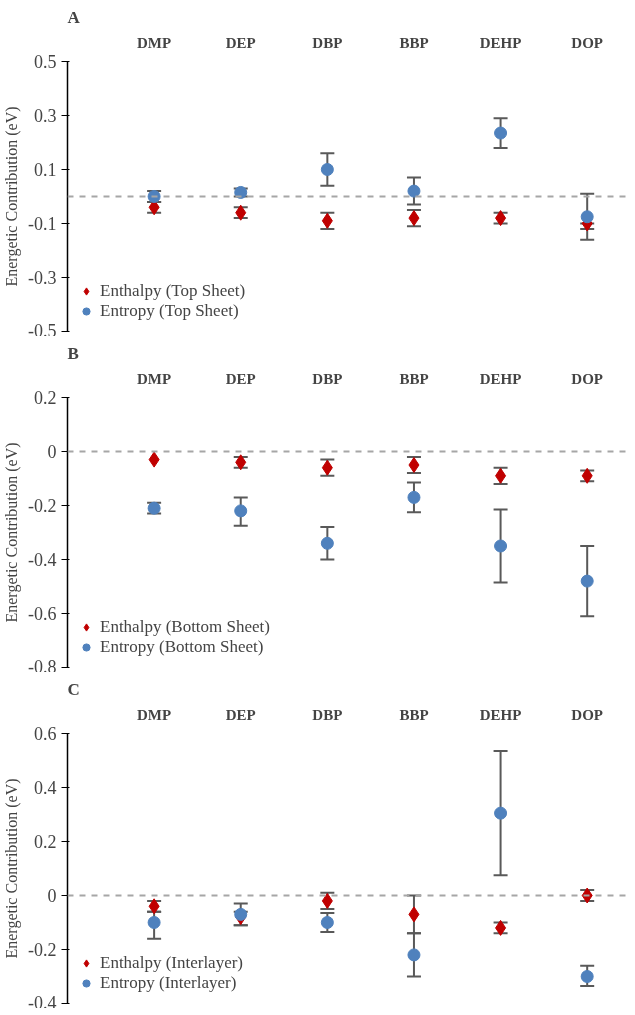 The height and width of the screenshot is (1015, 635). I want to click on y-tick-label: -0.3, so click(42, 278).